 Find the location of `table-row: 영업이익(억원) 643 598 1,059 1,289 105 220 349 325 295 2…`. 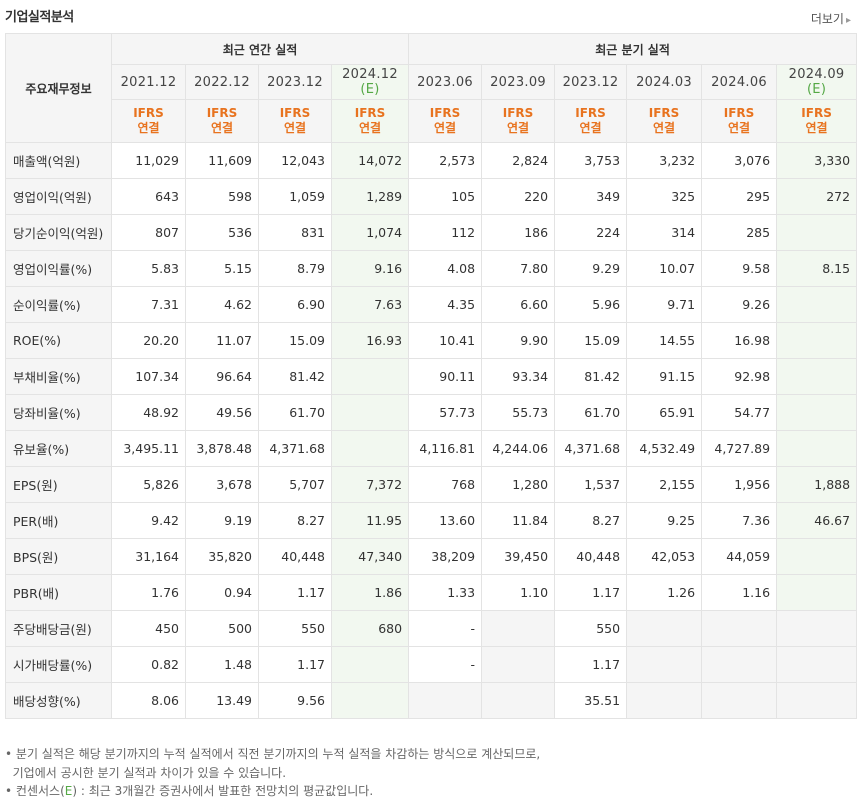

table-row: 영업이익(억원) 643 598 1,059 1,289 105 220 349 325 295 2… is located at coordinates (431, 196).